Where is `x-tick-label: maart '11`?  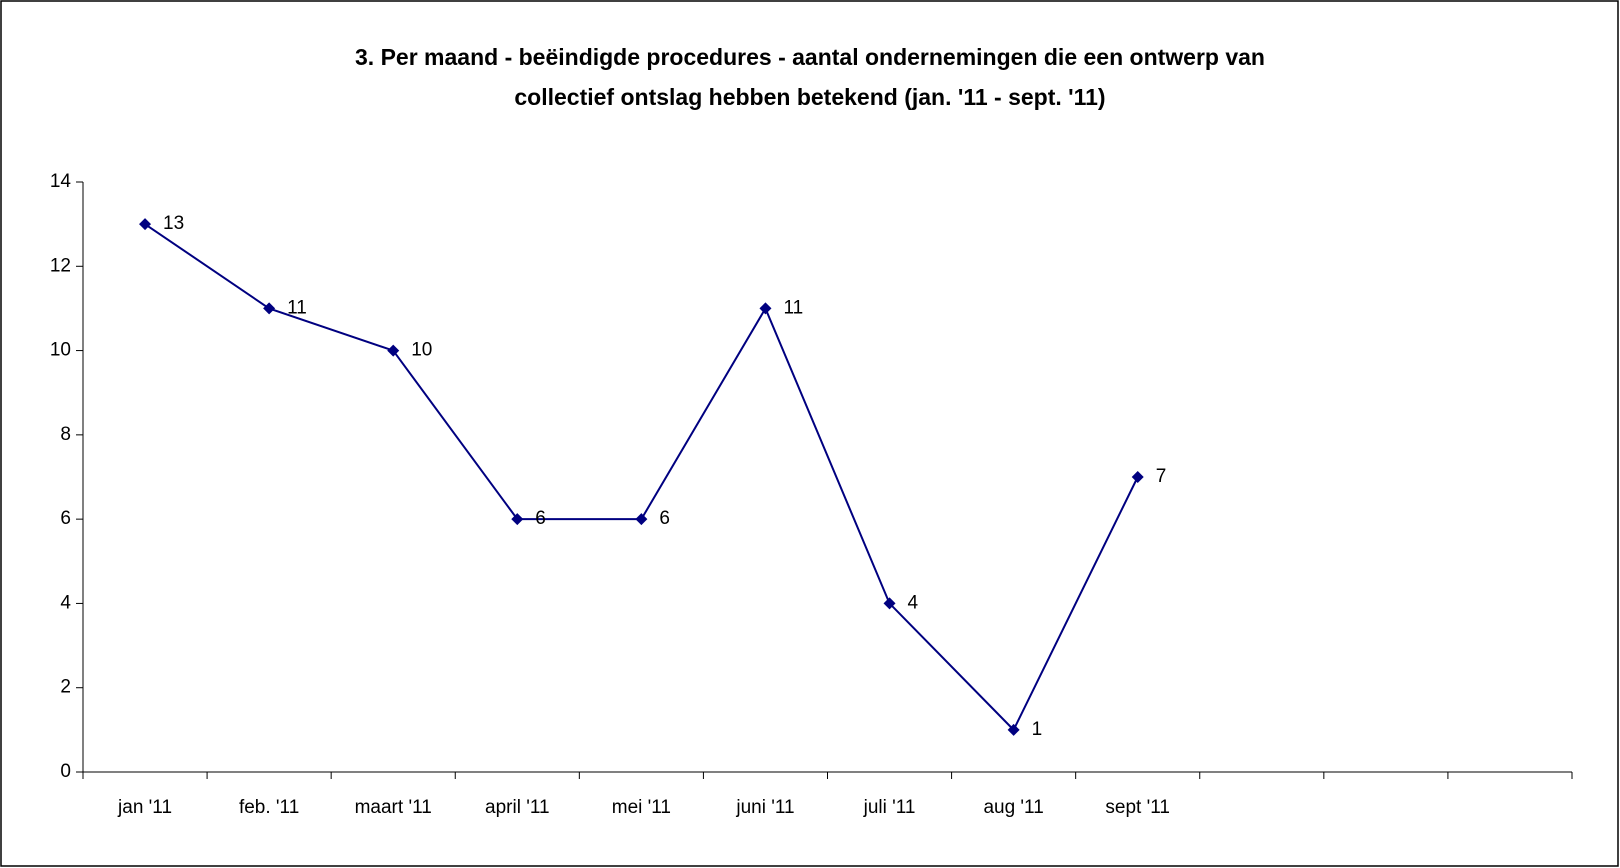 x-tick-label: maart '11 is located at coordinates (393, 807).